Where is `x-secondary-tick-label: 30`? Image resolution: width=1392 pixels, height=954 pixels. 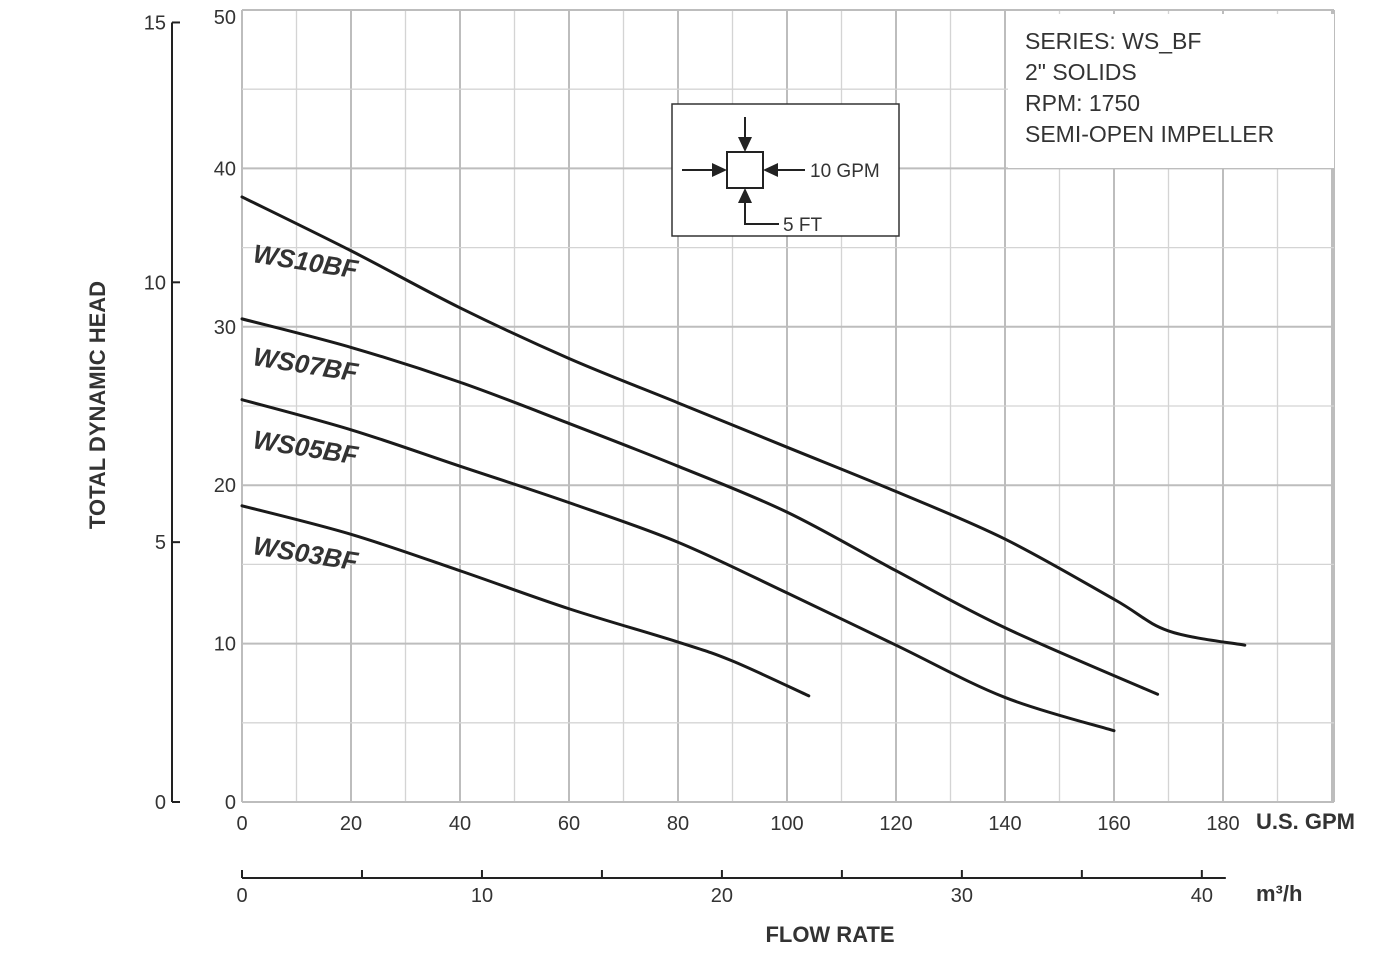 x-secondary-tick-label: 30 is located at coordinates (962, 896).